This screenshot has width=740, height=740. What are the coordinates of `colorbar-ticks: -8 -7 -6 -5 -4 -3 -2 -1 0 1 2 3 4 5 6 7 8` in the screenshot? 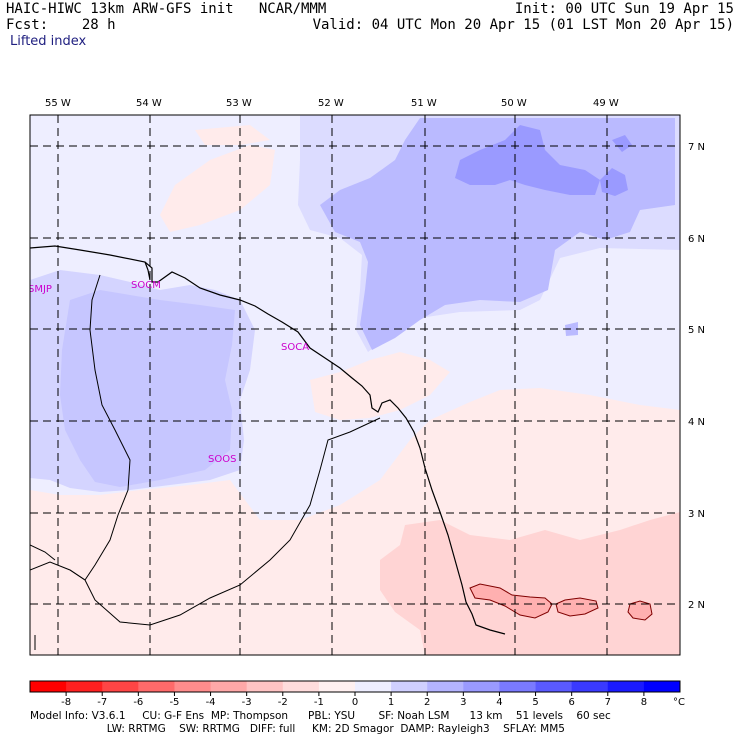 It's located at (354, 700).